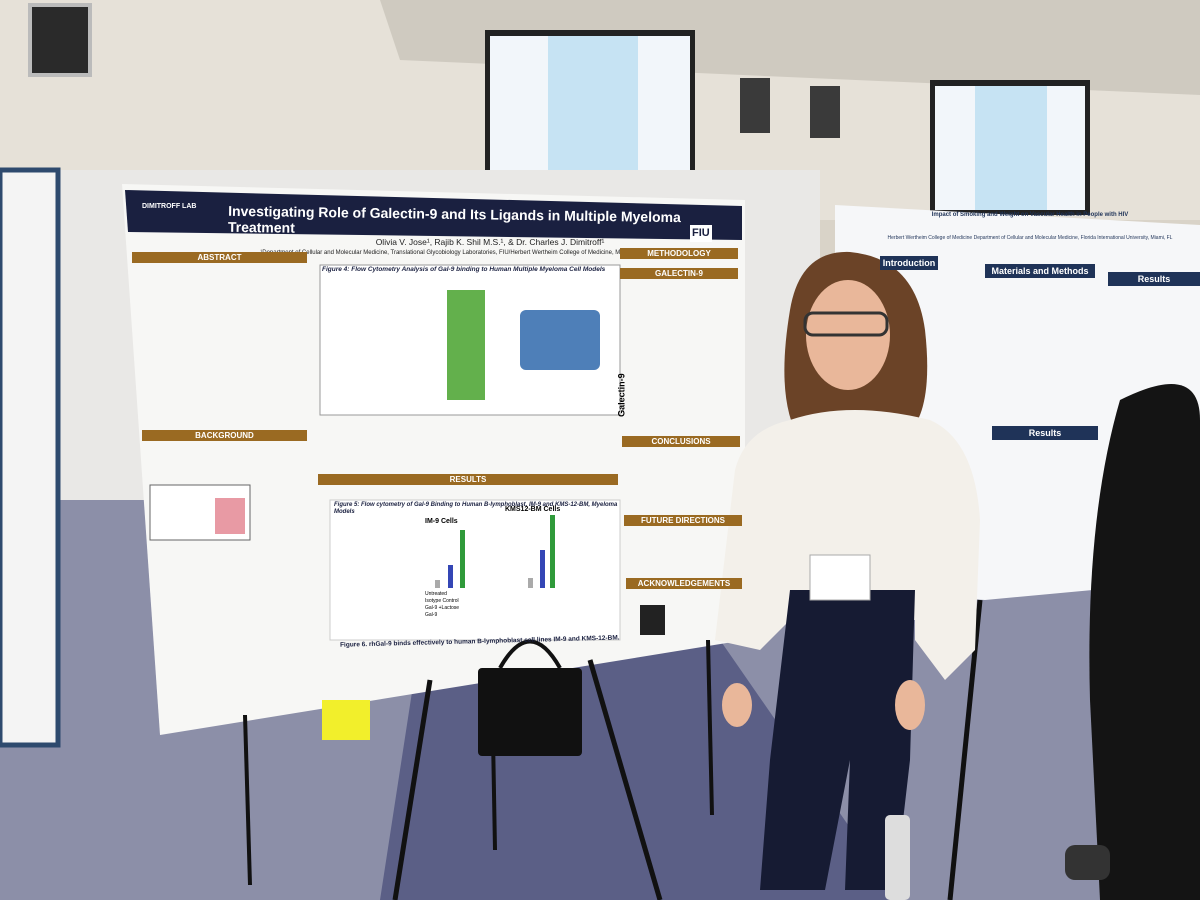  I want to click on person-hair, so click(1144, 642).